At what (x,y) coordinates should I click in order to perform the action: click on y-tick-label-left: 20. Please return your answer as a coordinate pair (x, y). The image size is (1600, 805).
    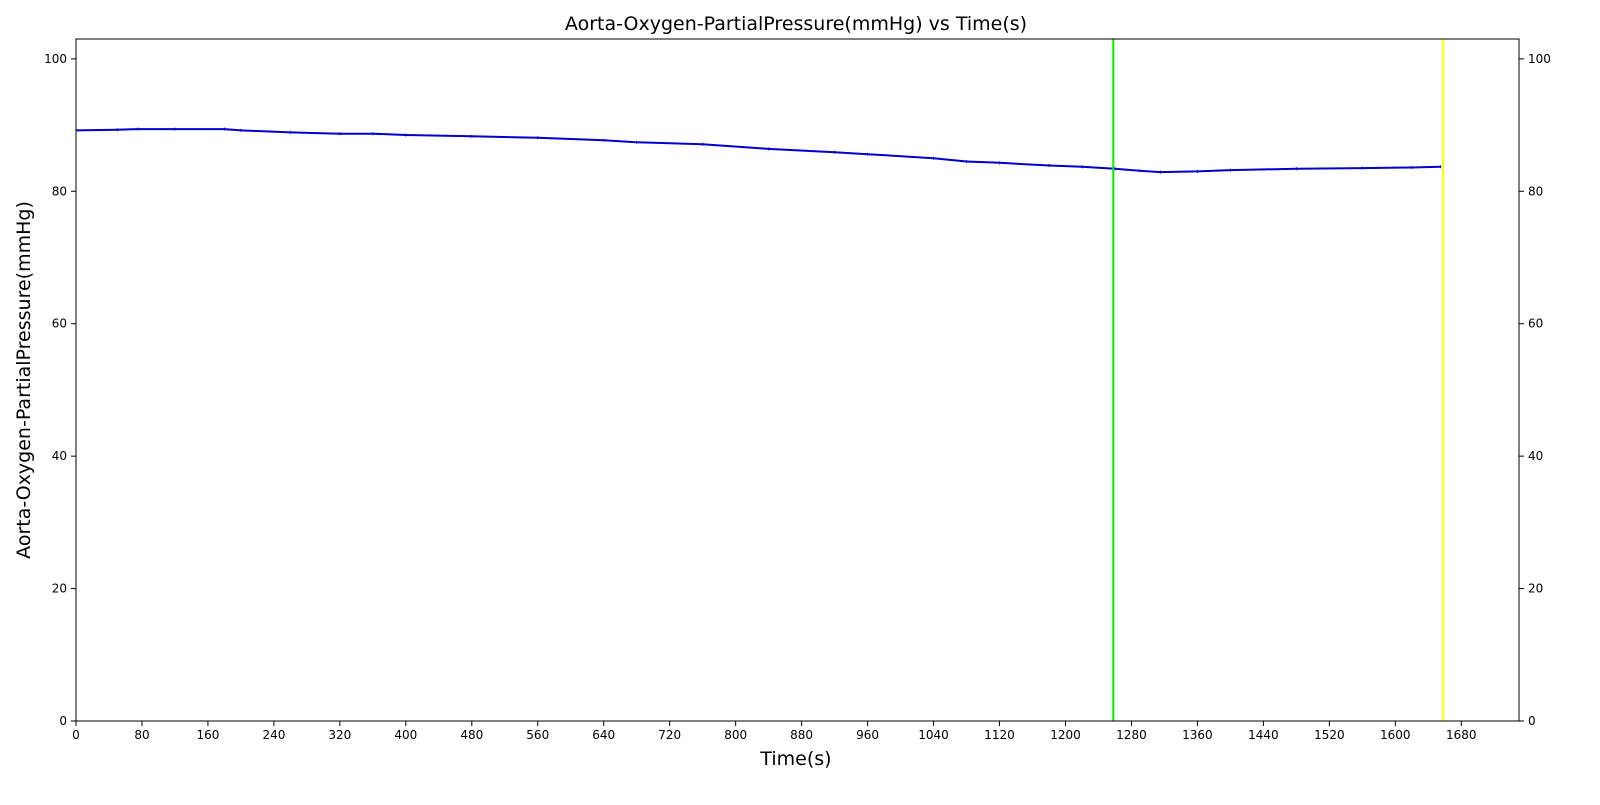
    Looking at the image, I should click on (59, 589).